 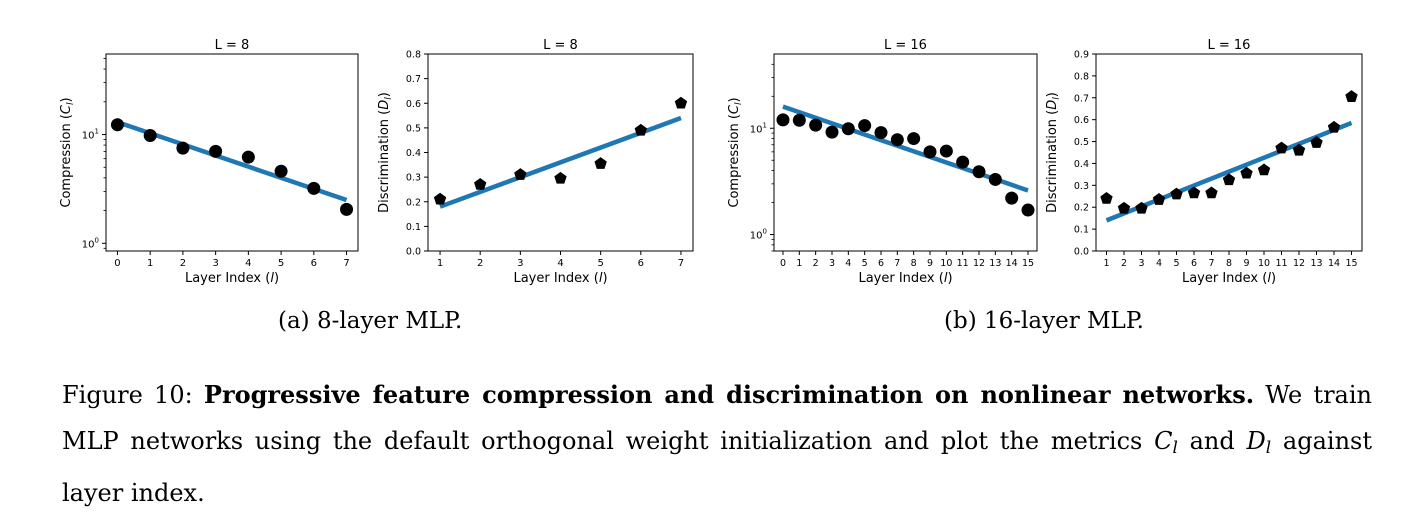 I want to click on caption-var-c: C, so click(x=1163, y=441).